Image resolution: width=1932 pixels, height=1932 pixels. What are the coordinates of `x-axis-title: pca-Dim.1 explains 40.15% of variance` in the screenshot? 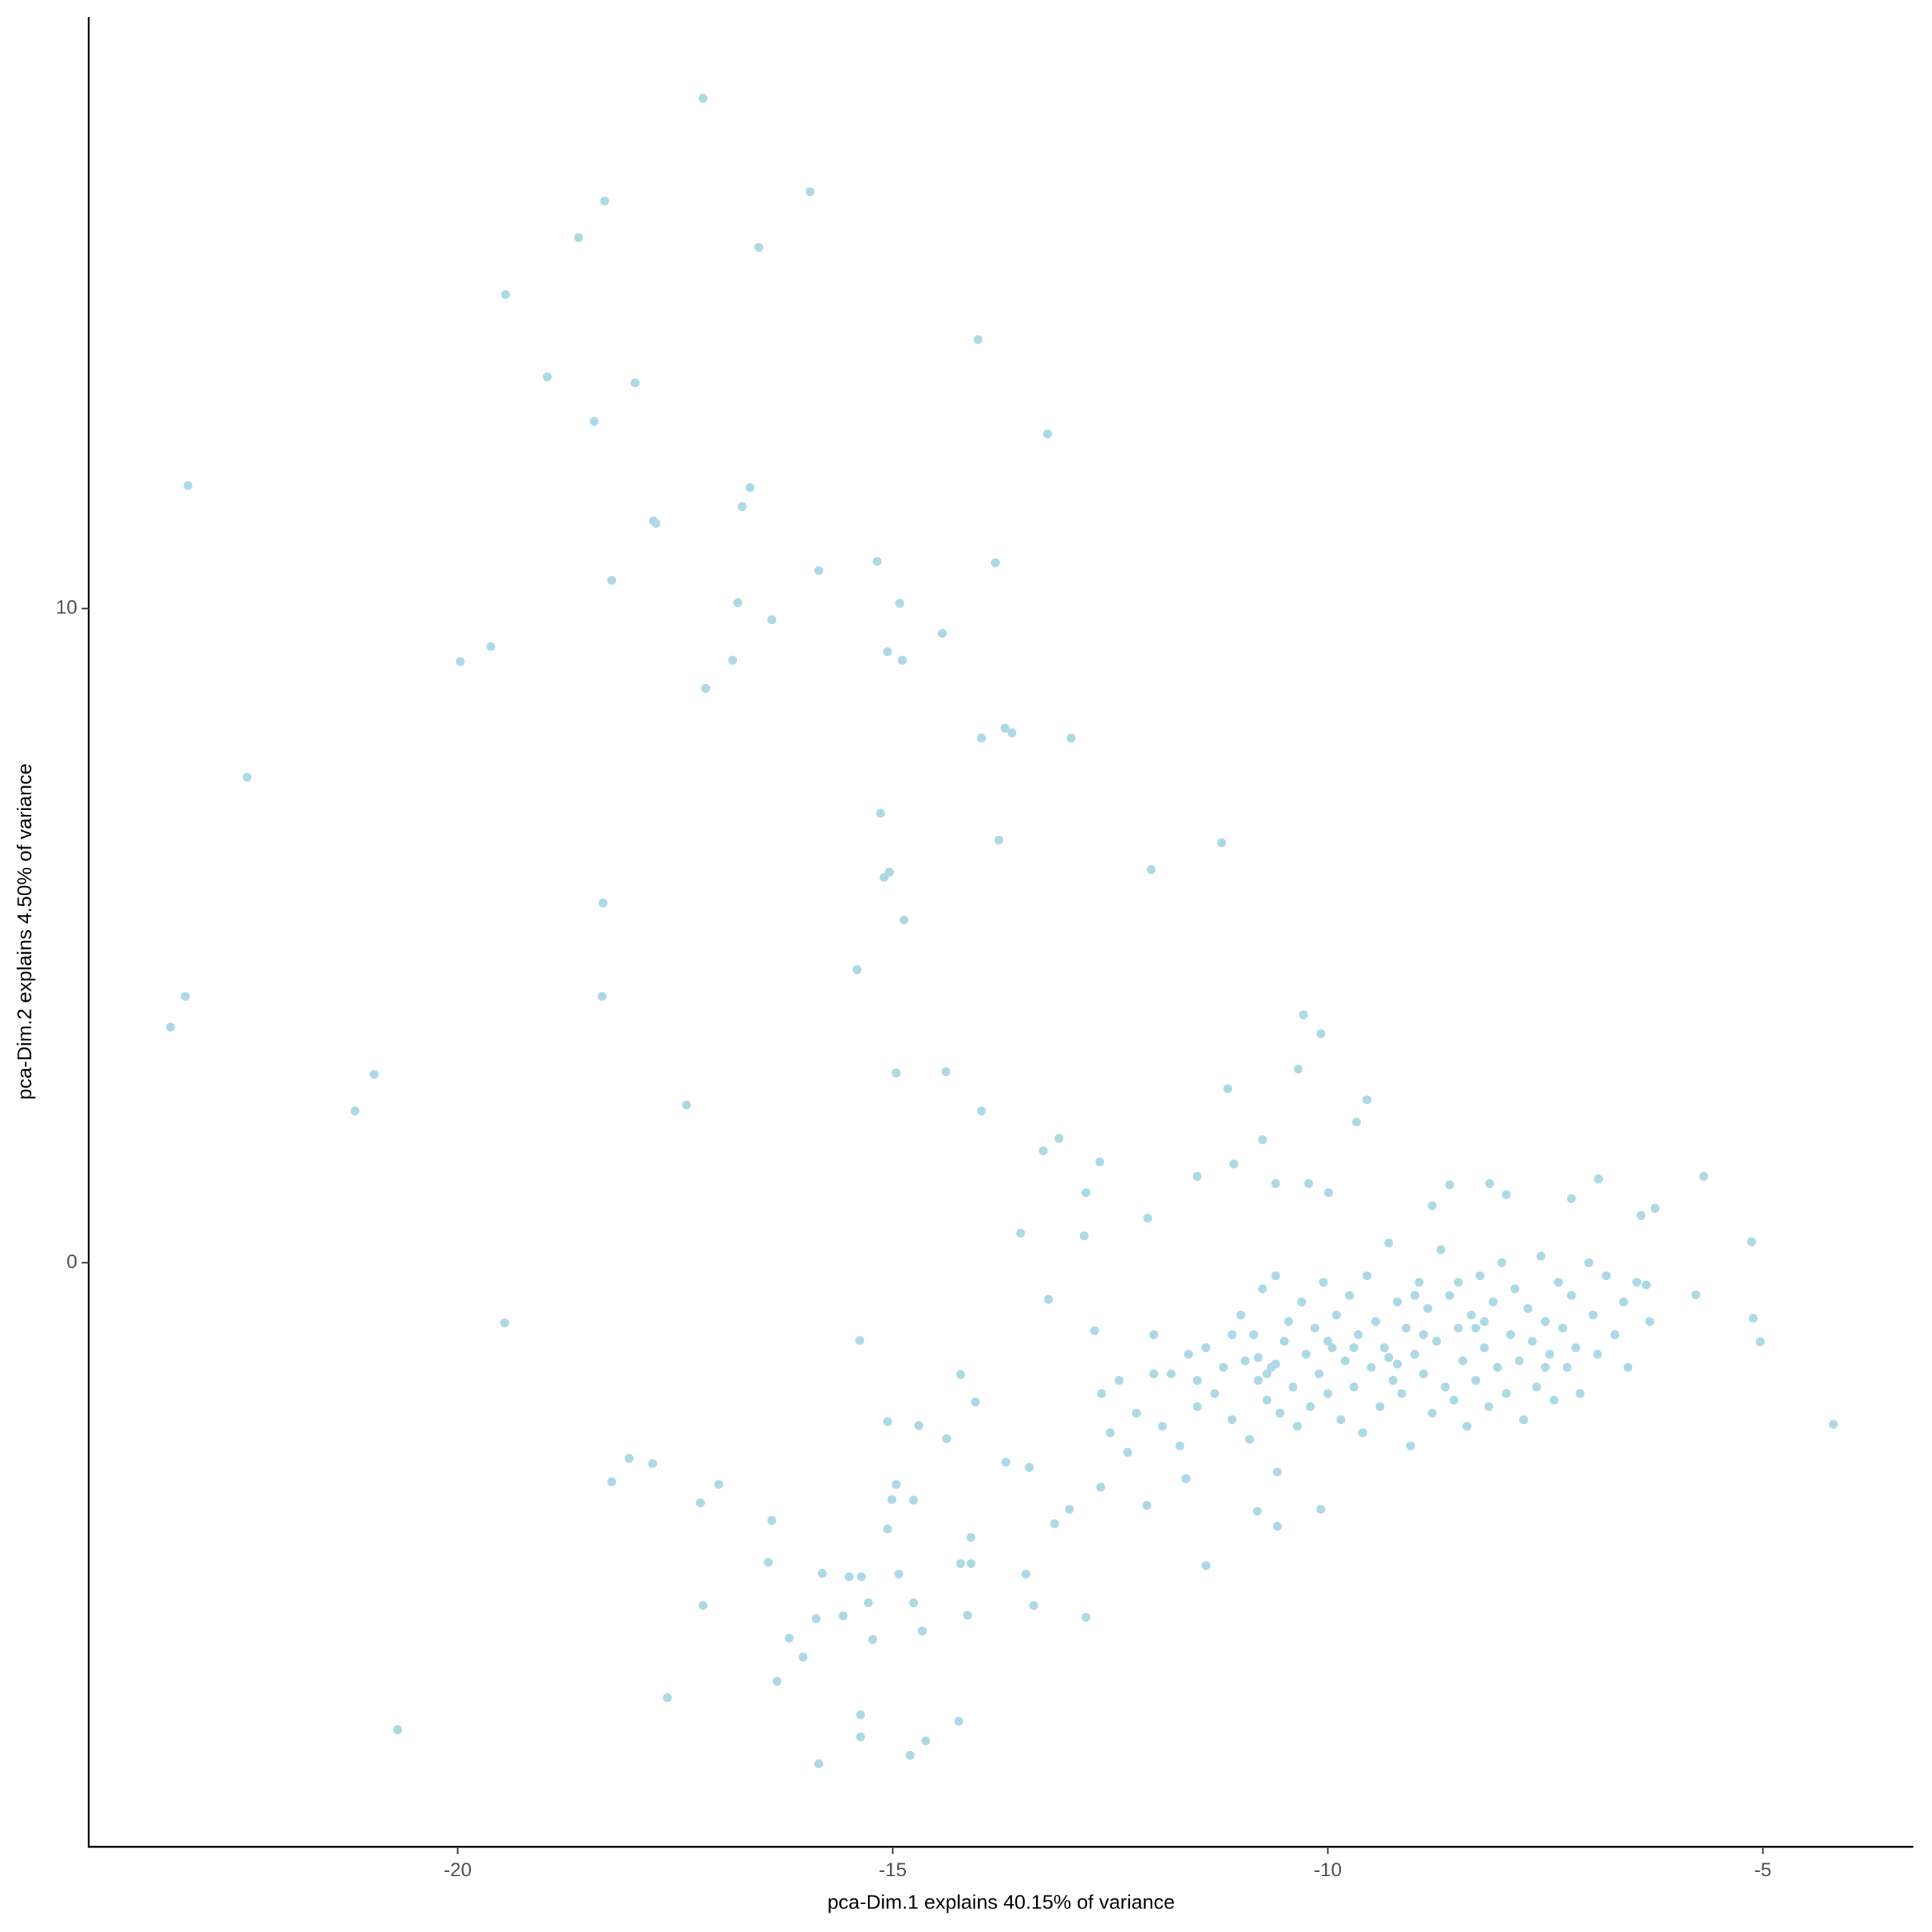 It's located at (1001, 1902).